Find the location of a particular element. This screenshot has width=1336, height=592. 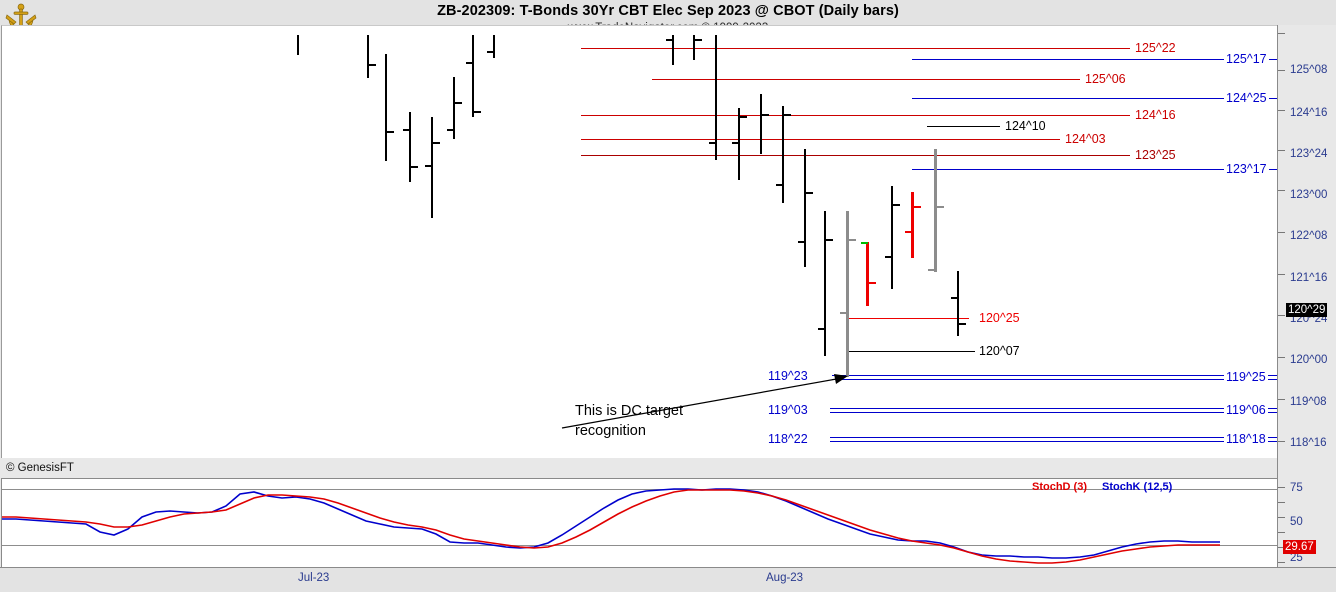

level-label-120-07: 120^07 is located at coordinates (999, 351).